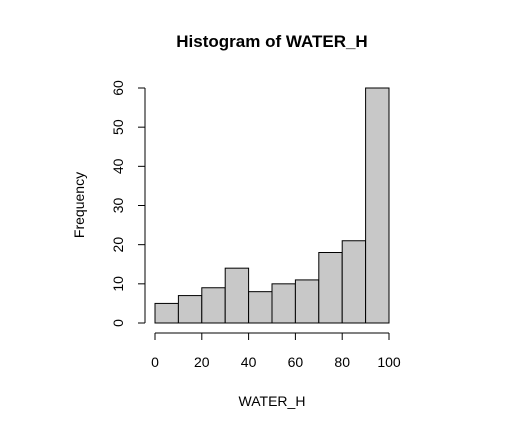  What do you see at coordinates (118, 245) in the screenshot?
I see `y-tick-label: 20` at bounding box center [118, 245].